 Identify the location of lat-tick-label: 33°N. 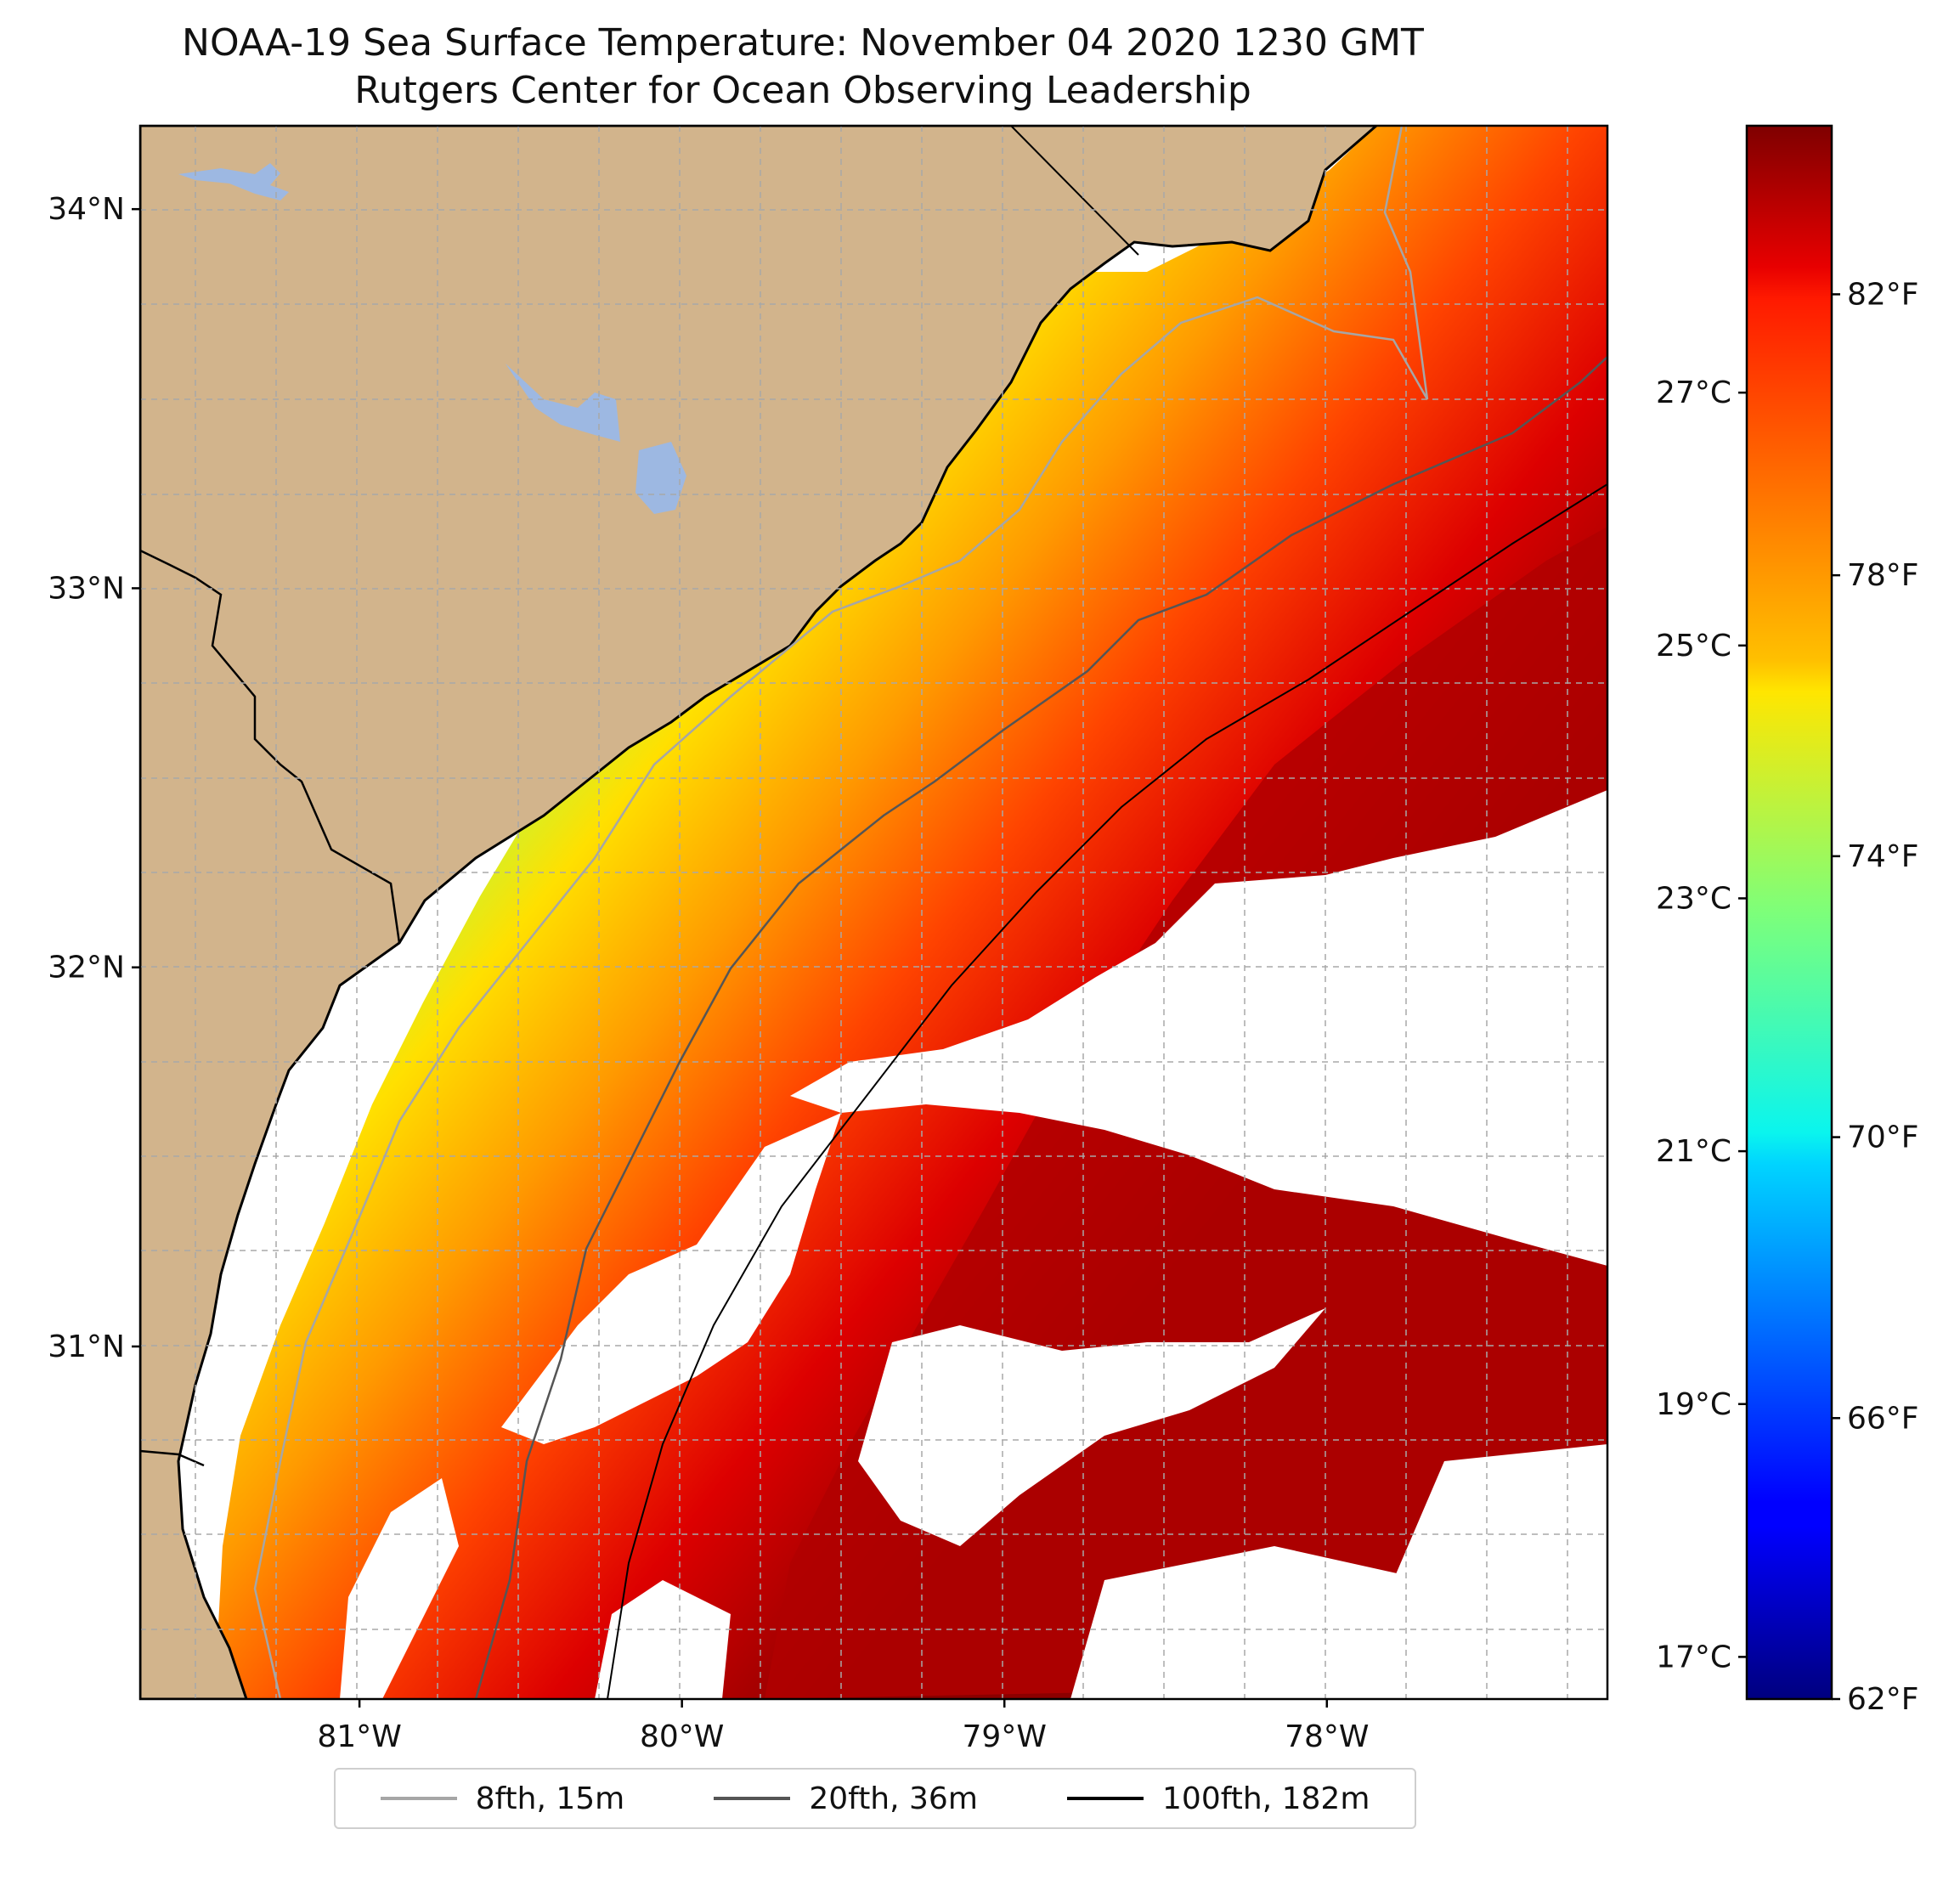
(87, 589).